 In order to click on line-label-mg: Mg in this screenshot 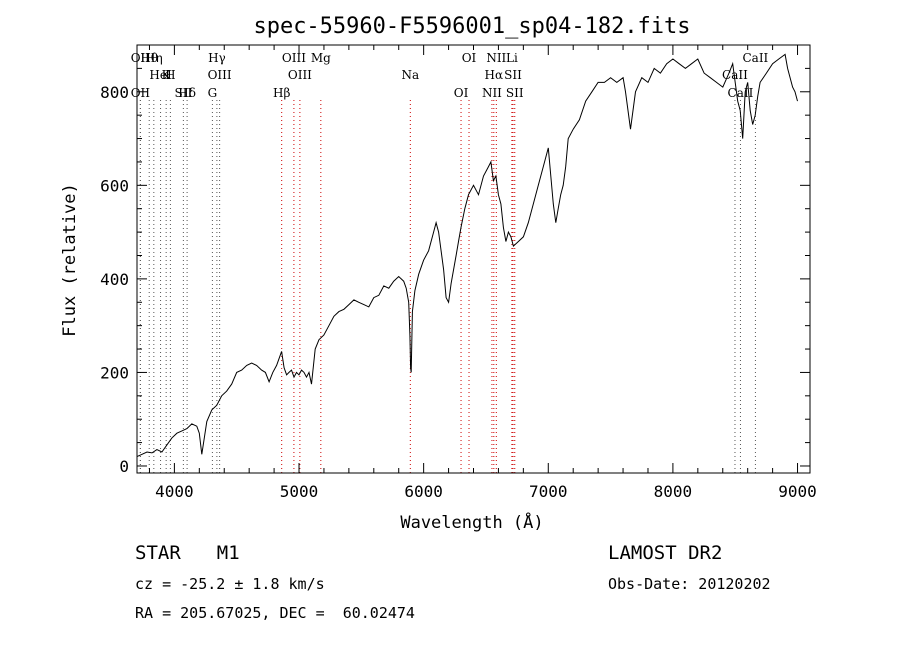, I will do `click(321, 58)`.